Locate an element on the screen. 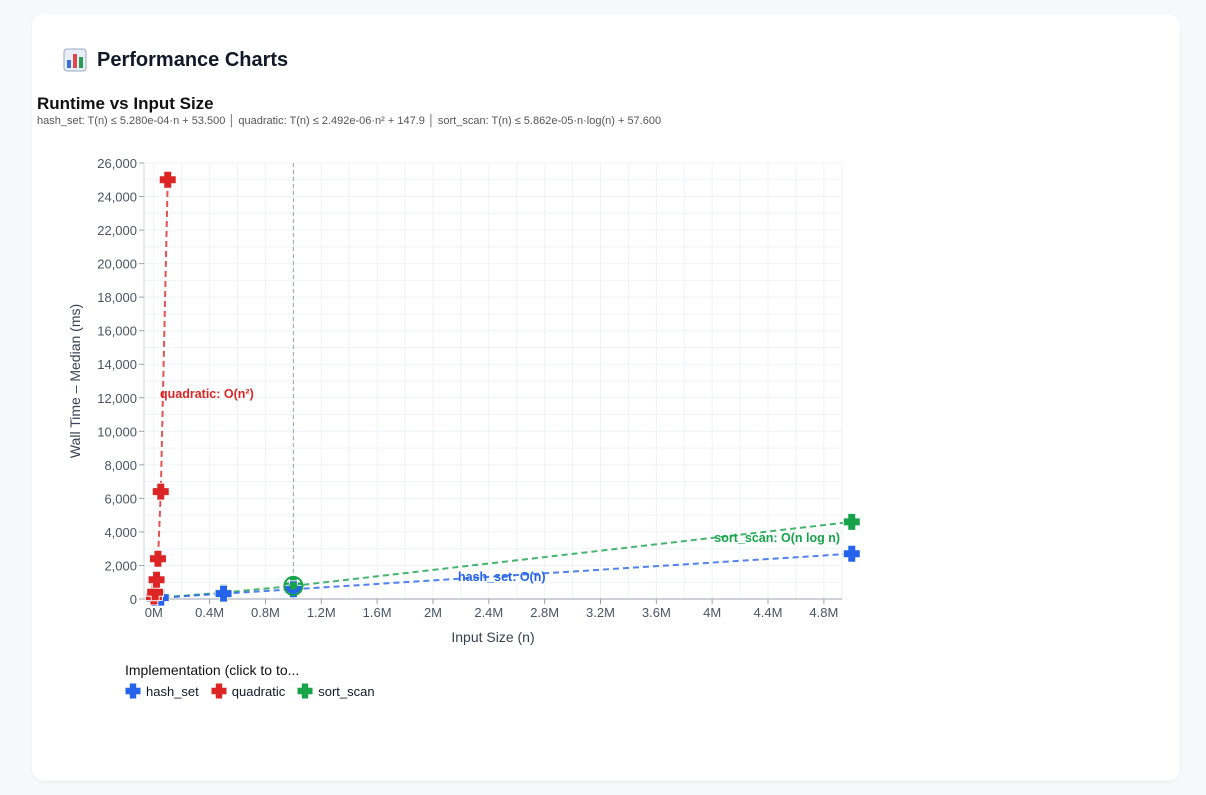  y-tick-label: 0 is located at coordinates (133, 599).